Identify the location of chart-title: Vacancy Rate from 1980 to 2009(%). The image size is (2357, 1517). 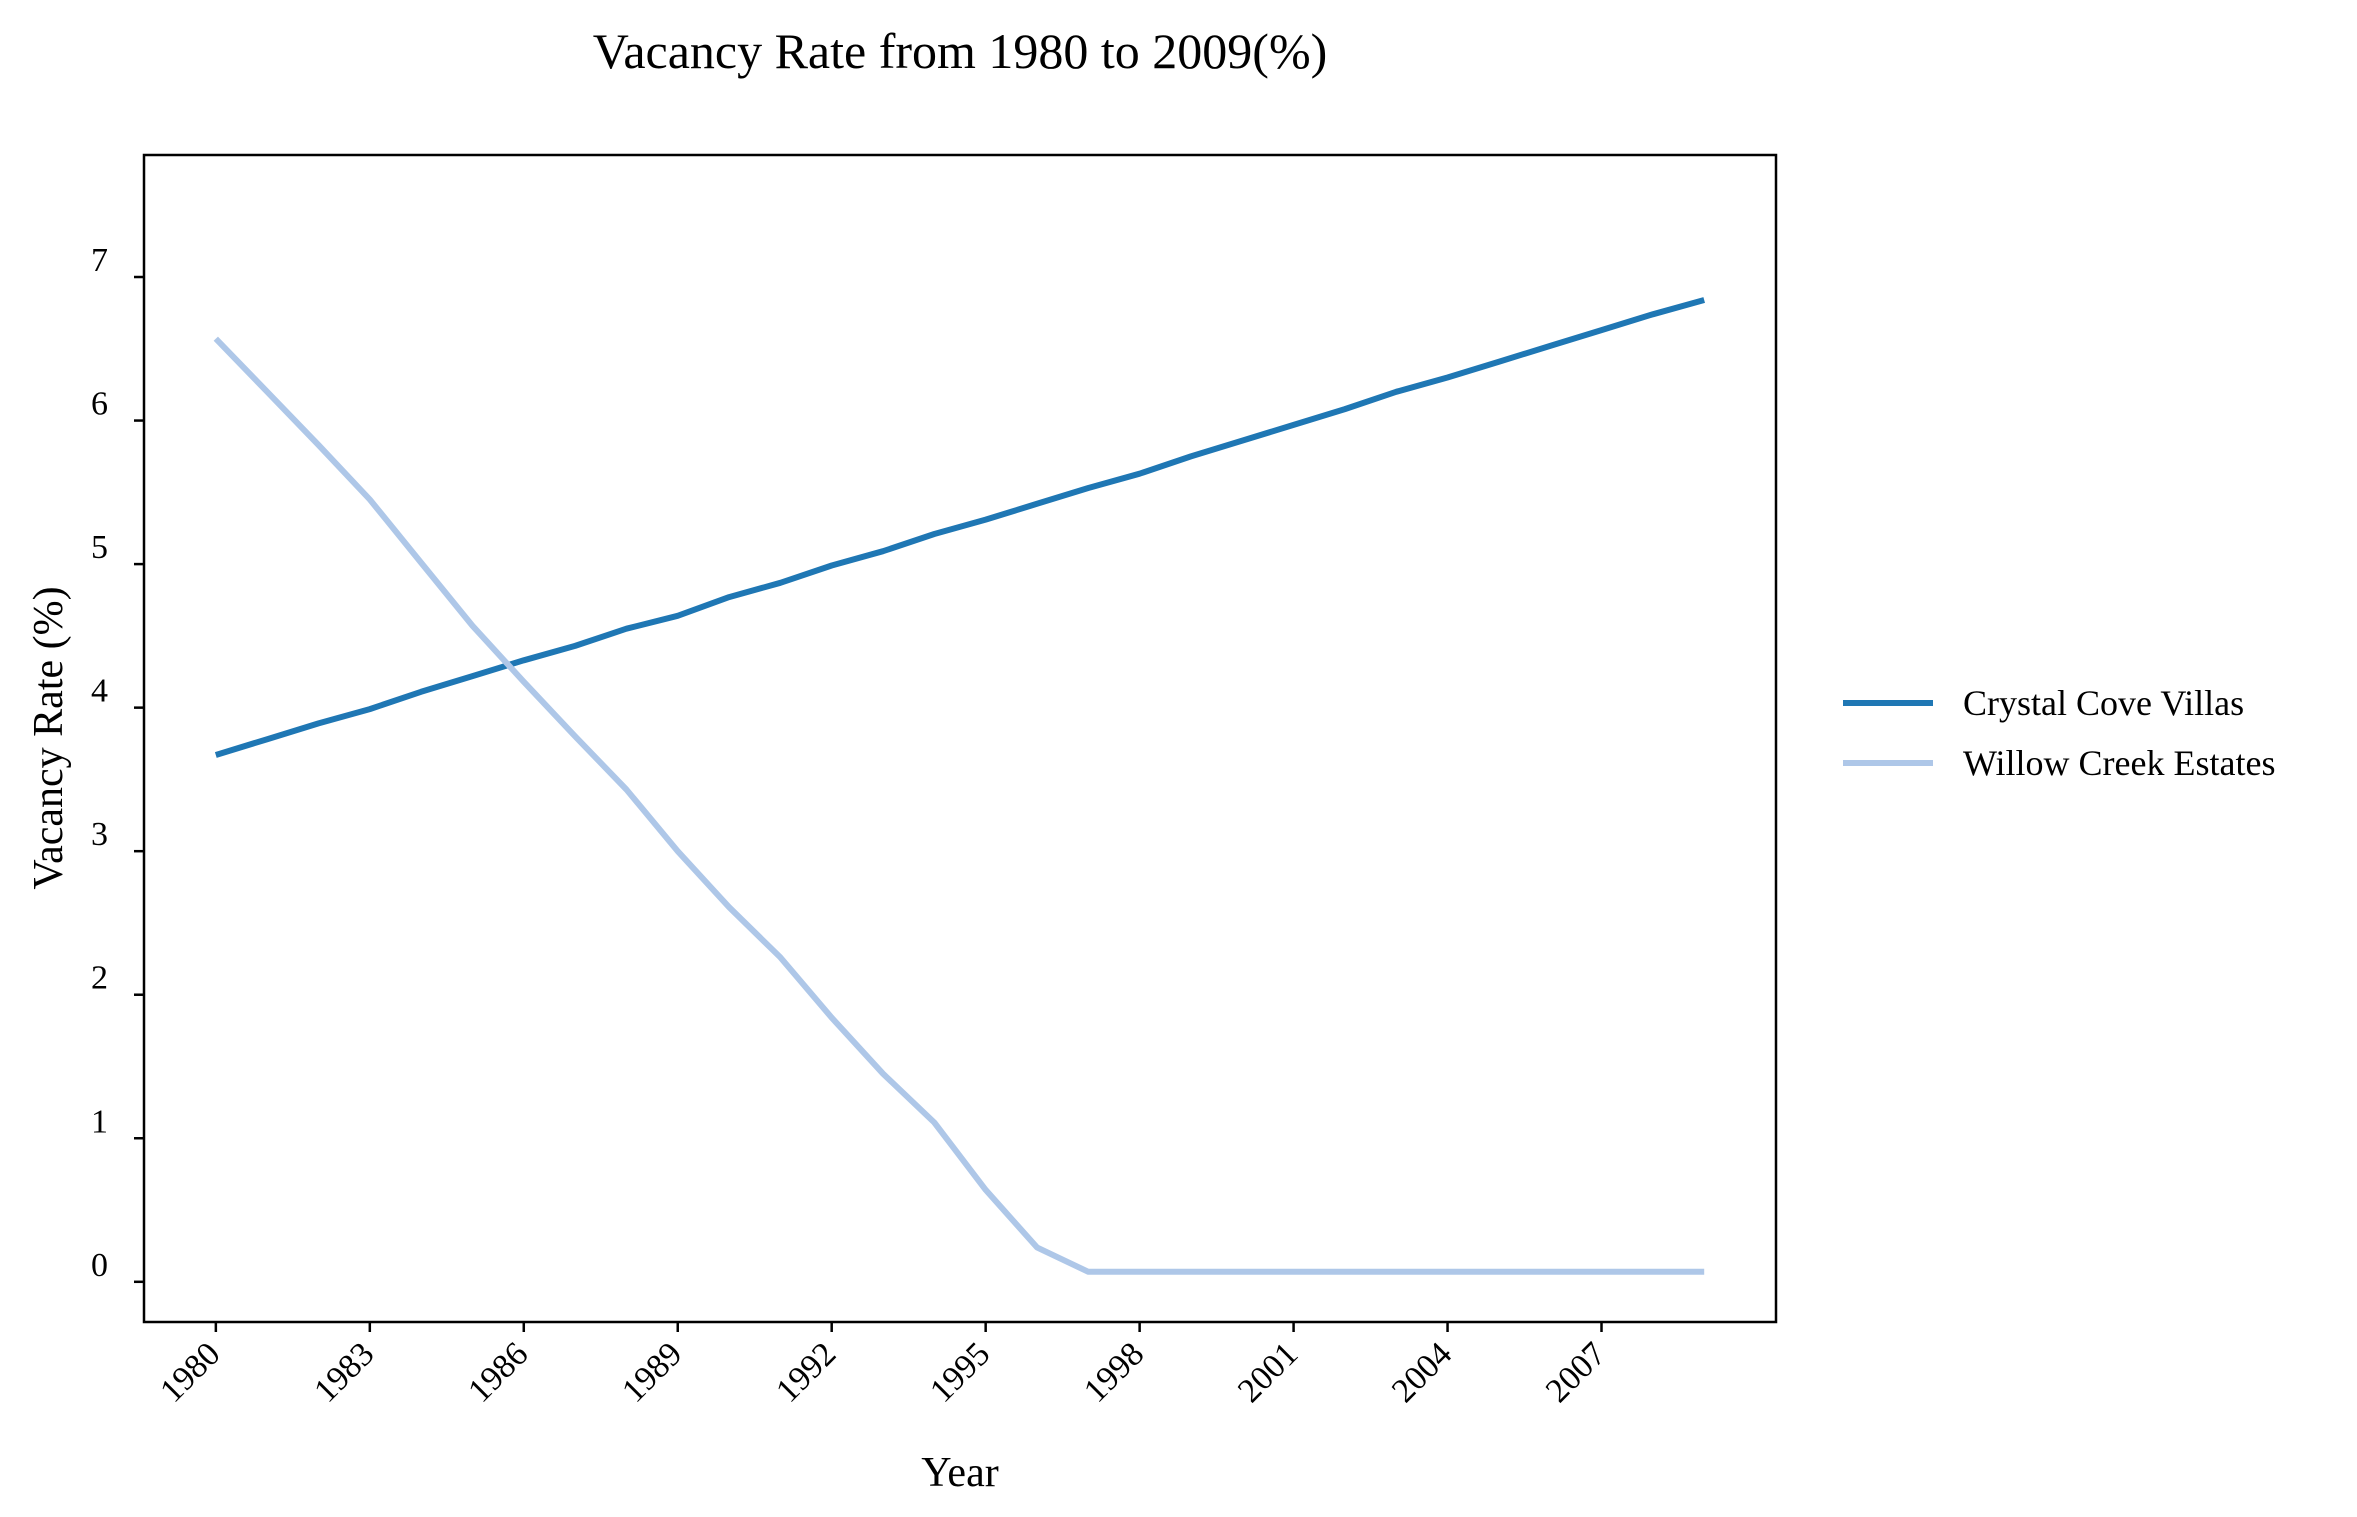
(960, 51).